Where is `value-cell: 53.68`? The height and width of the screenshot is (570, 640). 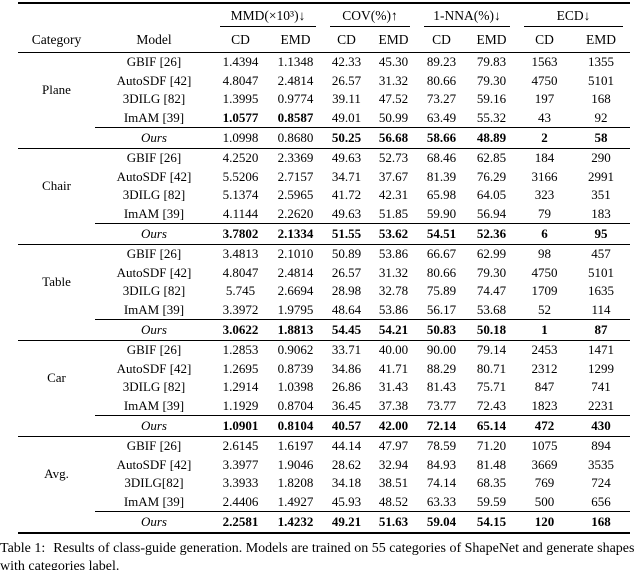 value-cell: 53.68 is located at coordinates (491, 309).